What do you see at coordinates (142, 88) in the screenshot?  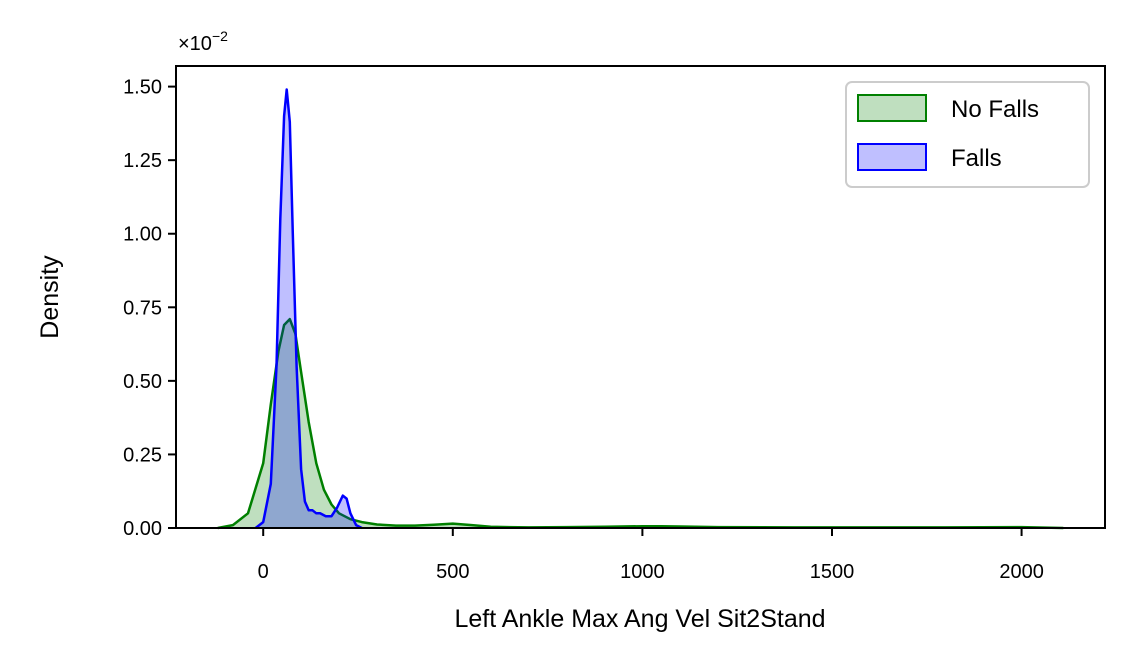 I see `y-tick-label: 1.50` at bounding box center [142, 88].